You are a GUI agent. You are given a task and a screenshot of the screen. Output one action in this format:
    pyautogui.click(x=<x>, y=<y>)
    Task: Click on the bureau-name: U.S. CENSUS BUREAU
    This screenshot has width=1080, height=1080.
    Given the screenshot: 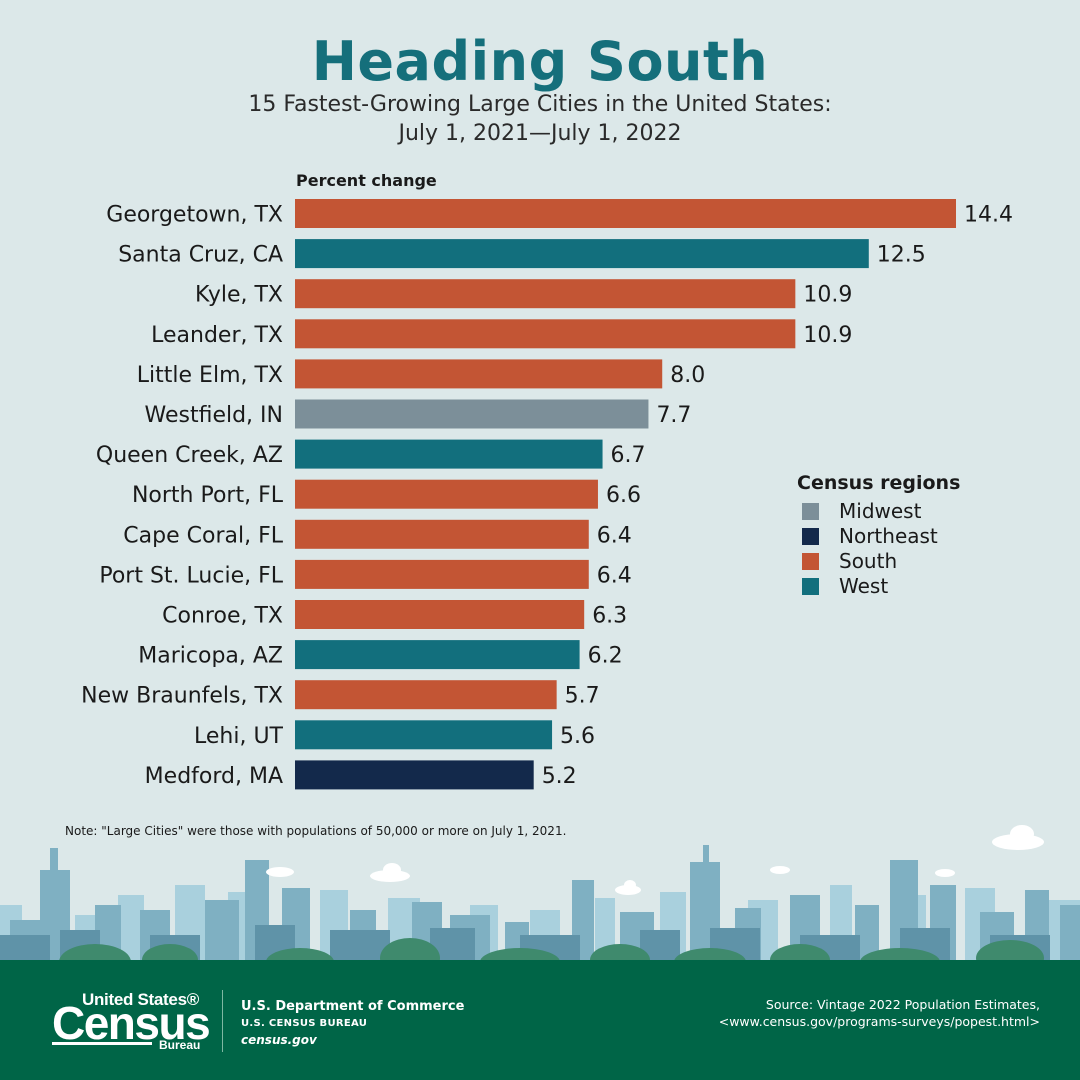 What is the action you would take?
    pyautogui.click(x=304, y=1023)
    